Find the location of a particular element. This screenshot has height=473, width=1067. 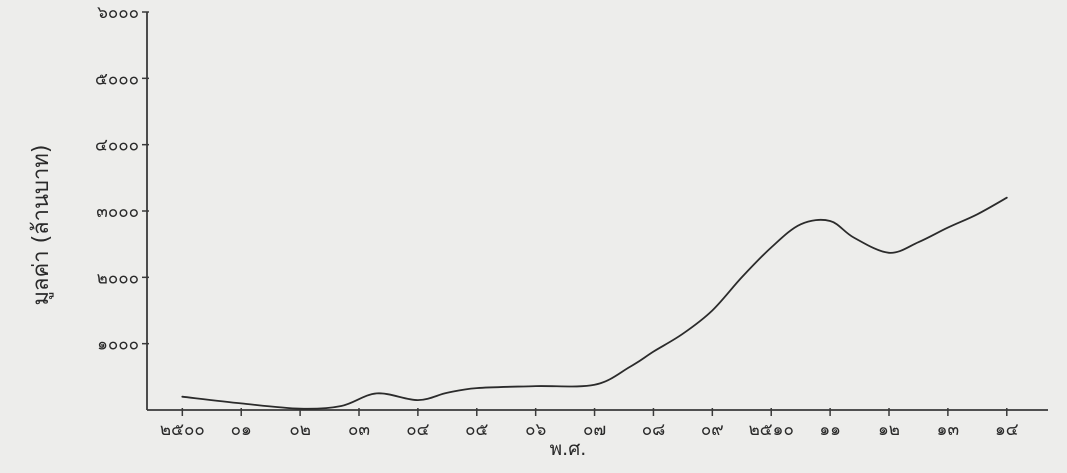

y-axis-label: มูลค่า (ล้านบาท) is located at coordinates (41, 225).